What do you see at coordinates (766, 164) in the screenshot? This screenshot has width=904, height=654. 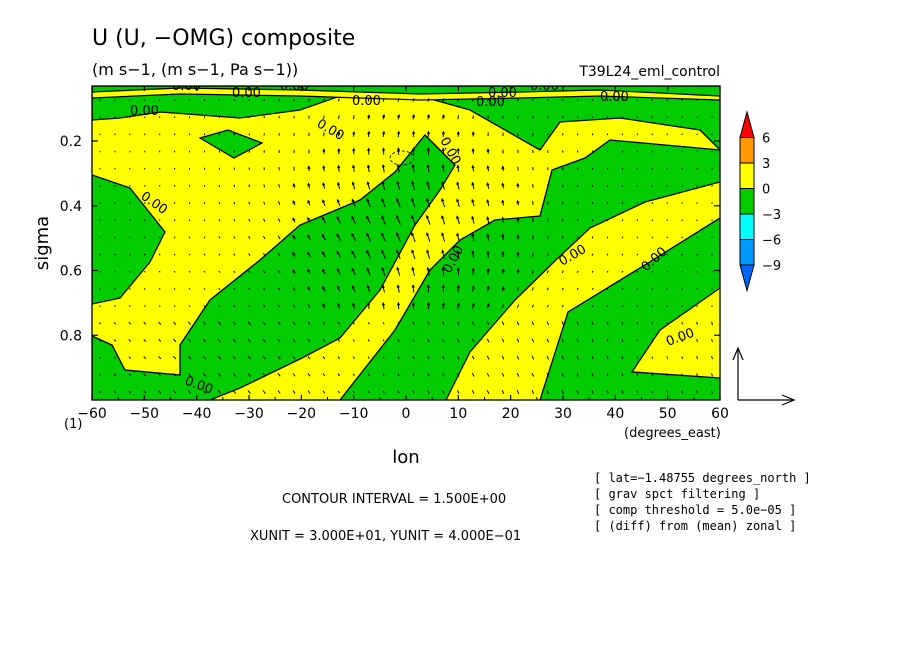 I see `colorbar-label: 3` at bounding box center [766, 164].